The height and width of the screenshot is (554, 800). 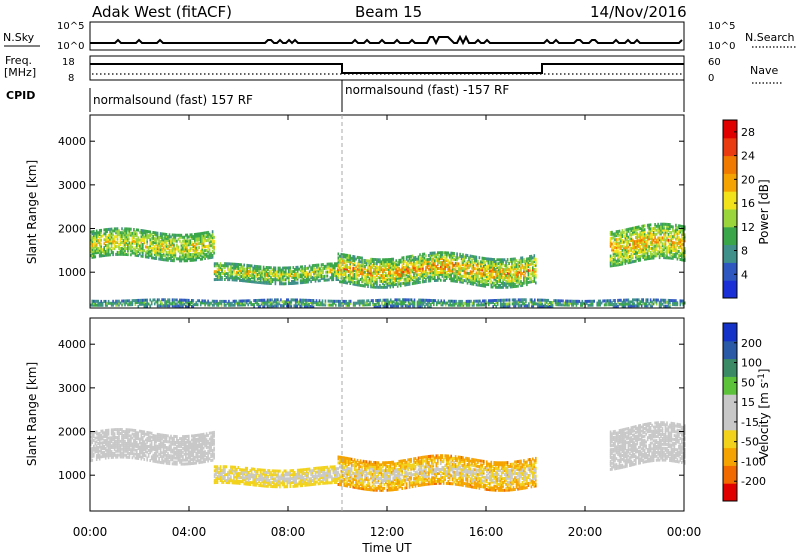 What do you see at coordinates (19, 37) in the screenshot?
I see `nsky-label: N.Sky` at bounding box center [19, 37].